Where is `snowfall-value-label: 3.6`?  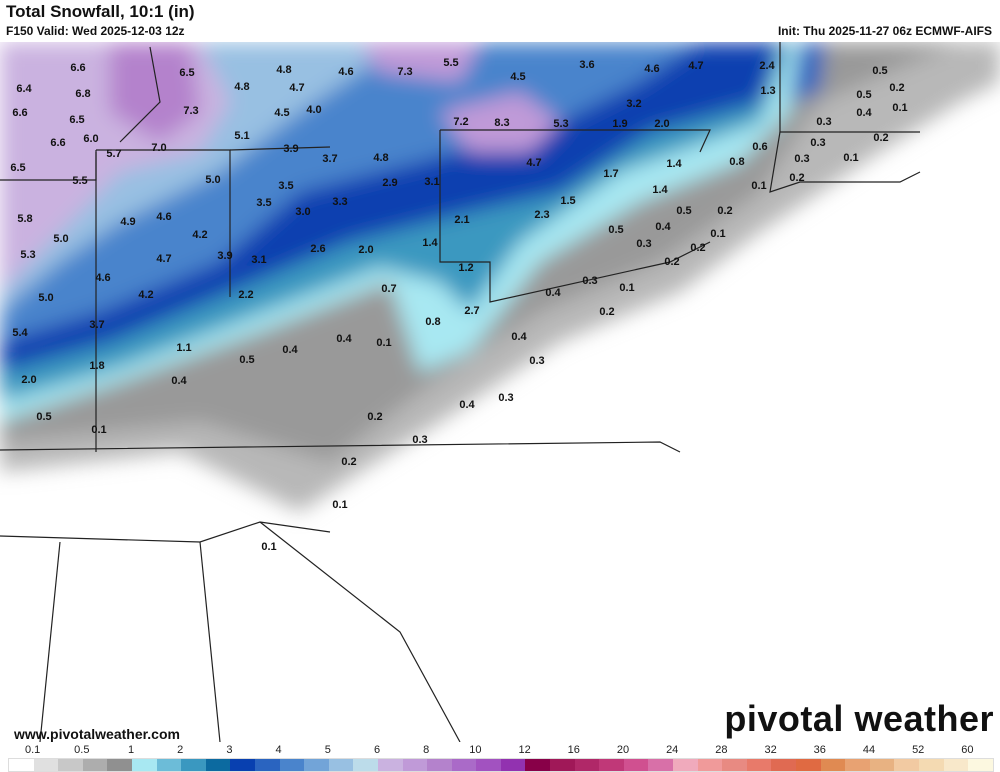
snowfall-value-label: 3.6 is located at coordinates (587, 65).